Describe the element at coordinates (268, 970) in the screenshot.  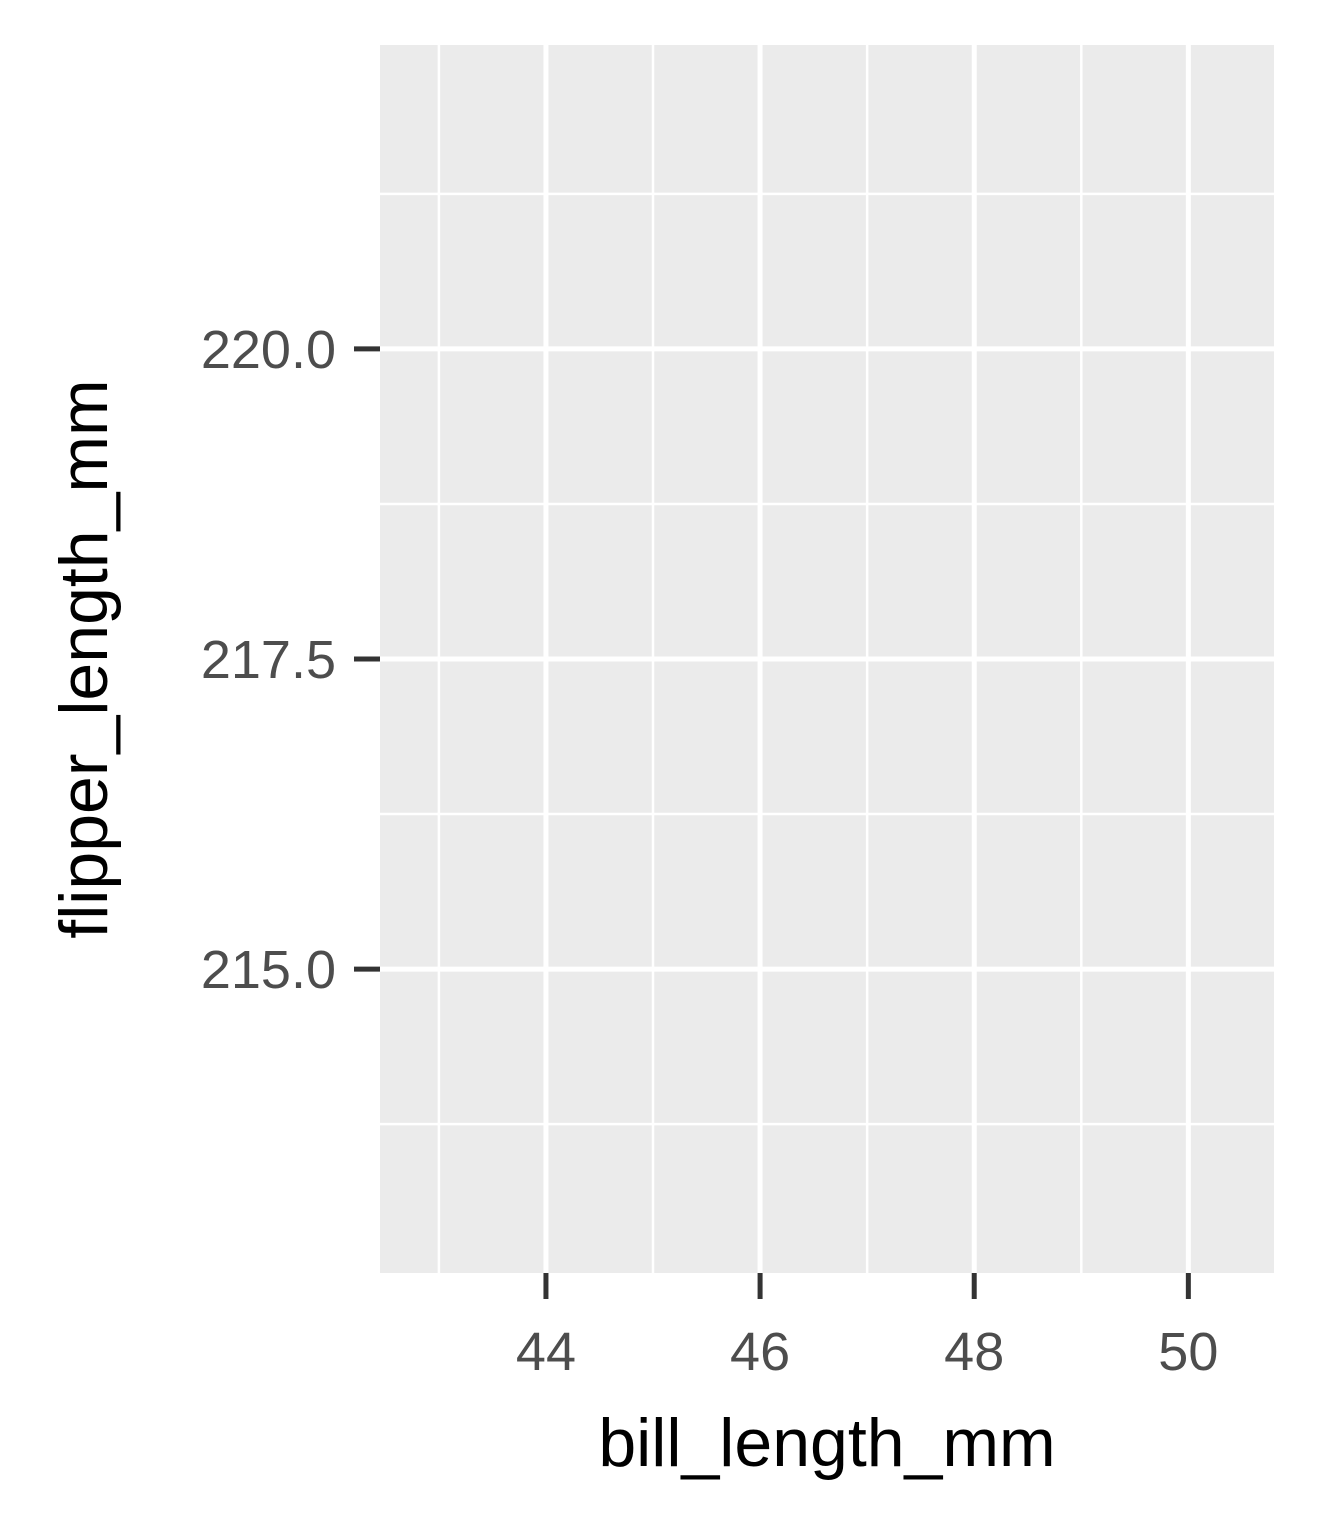
I see `y-tick-label-0: 215.0` at that location.